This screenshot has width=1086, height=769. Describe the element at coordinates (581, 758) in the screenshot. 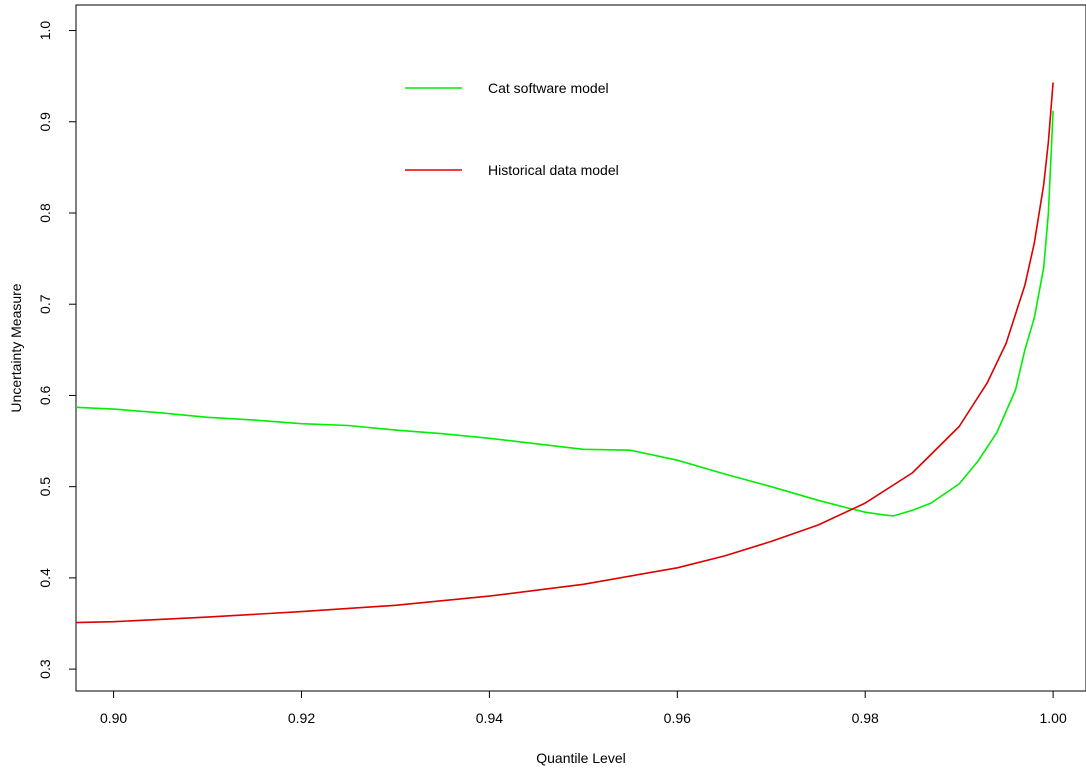

I see `x-axis-label: Quantile Level` at that location.